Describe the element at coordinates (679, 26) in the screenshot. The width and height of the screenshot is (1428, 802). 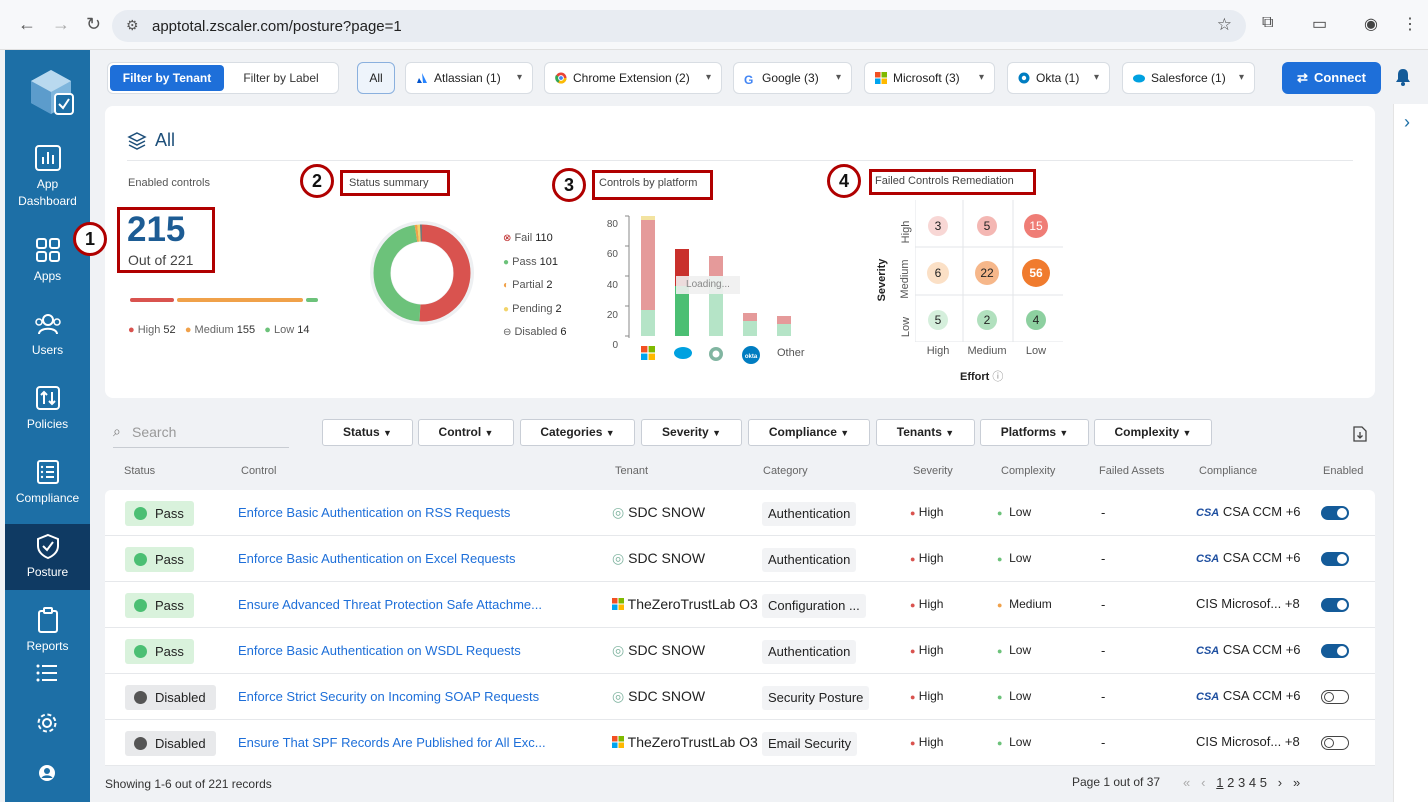
I see `address-bar: ⚙ apptotal.zscaler.com/posture?page=1 ☆` at that location.